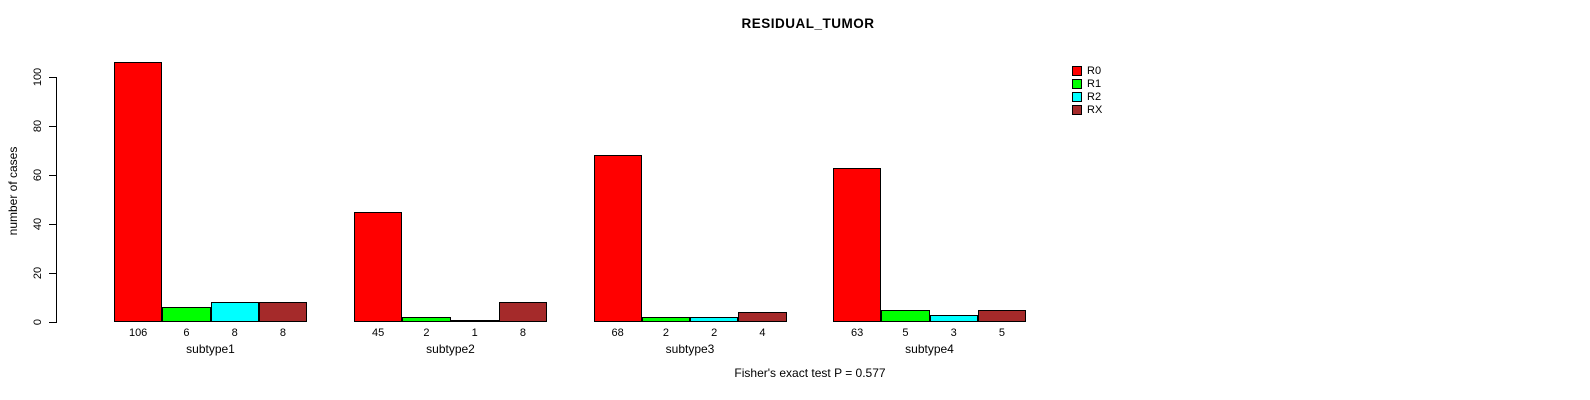 This screenshot has width=1590, height=400. I want to click on bar-value-label: 45, so click(378, 333).